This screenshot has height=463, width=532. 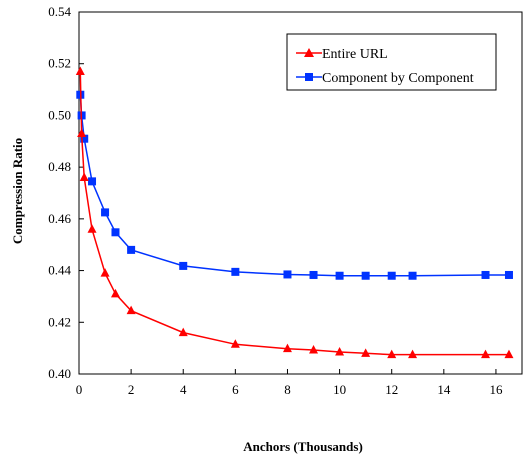 I want to click on legend-label-entire-url: Entire URL, so click(x=355, y=54).